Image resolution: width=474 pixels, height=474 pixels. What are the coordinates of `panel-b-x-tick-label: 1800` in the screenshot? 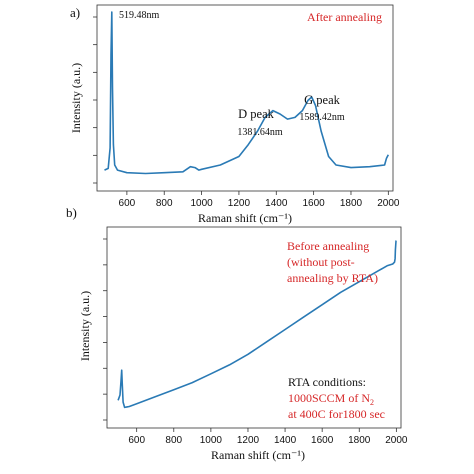 It's located at (359, 440).